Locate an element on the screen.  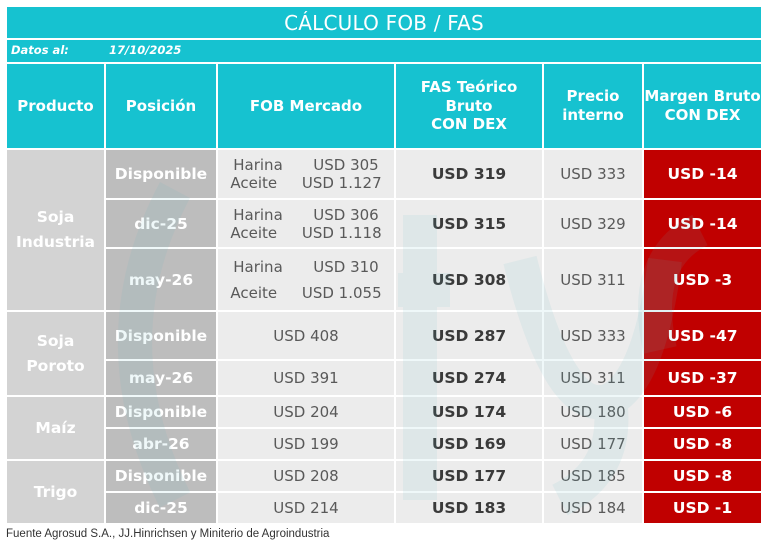
header-posicion: Posición is located at coordinates (161, 106).